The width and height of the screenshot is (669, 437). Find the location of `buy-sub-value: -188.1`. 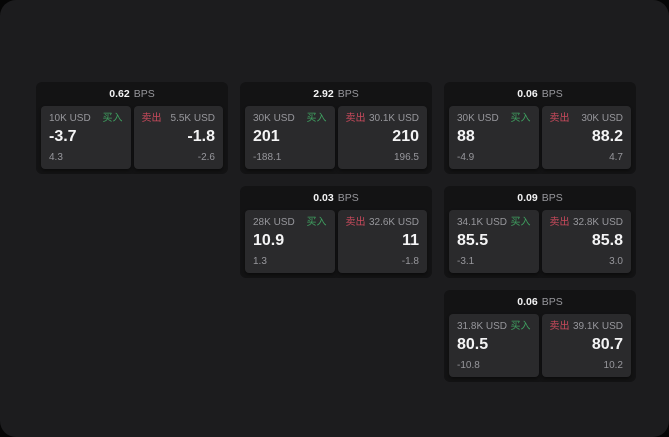

buy-sub-value: -188.1 is located at coordinates (267, 157).